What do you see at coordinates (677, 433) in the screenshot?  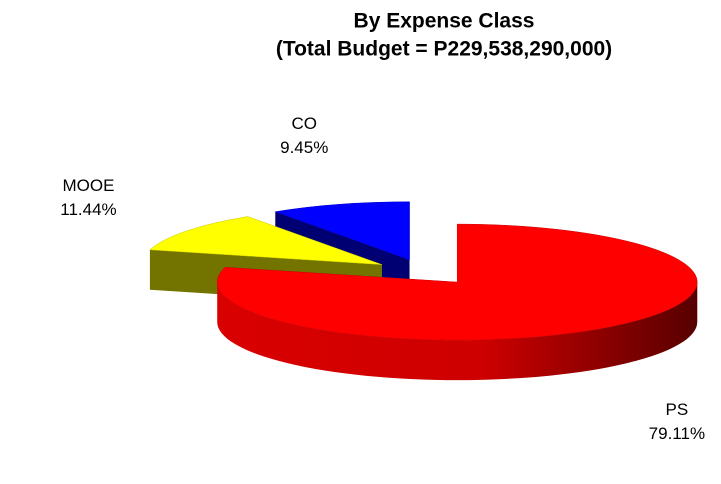 I see `slice-value-label: 79.11%` at bounding box center [677, 433].